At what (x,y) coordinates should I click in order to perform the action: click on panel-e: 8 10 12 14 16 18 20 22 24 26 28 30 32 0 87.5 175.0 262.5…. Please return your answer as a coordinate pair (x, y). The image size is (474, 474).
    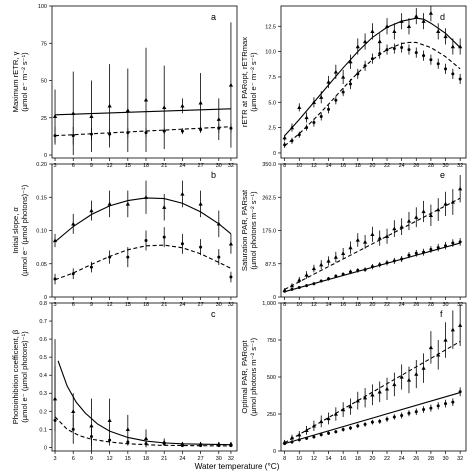
    Looking at the image, I should click on (353, 235).